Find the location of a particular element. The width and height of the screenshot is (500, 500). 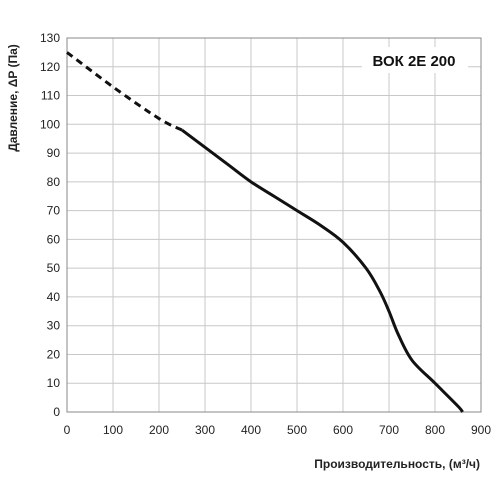

x-tick-labels: 0 100 200 300 400 500 600 700 800 900 is located at coordinates (278, 430).